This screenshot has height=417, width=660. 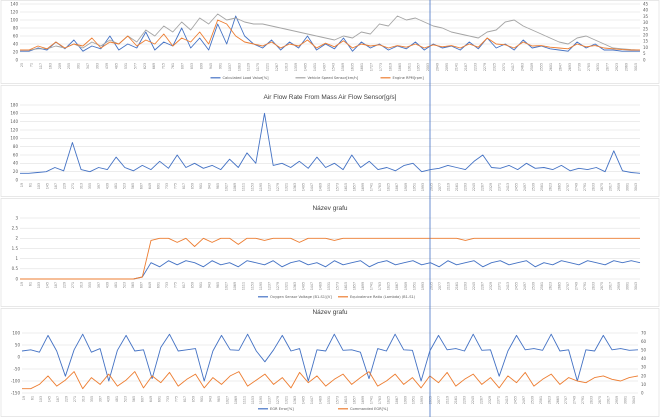 What do you see at coordinates (517, 187) in the screenshot?
I see `x-tick-label: 2455` at bounding box center [517, 187].